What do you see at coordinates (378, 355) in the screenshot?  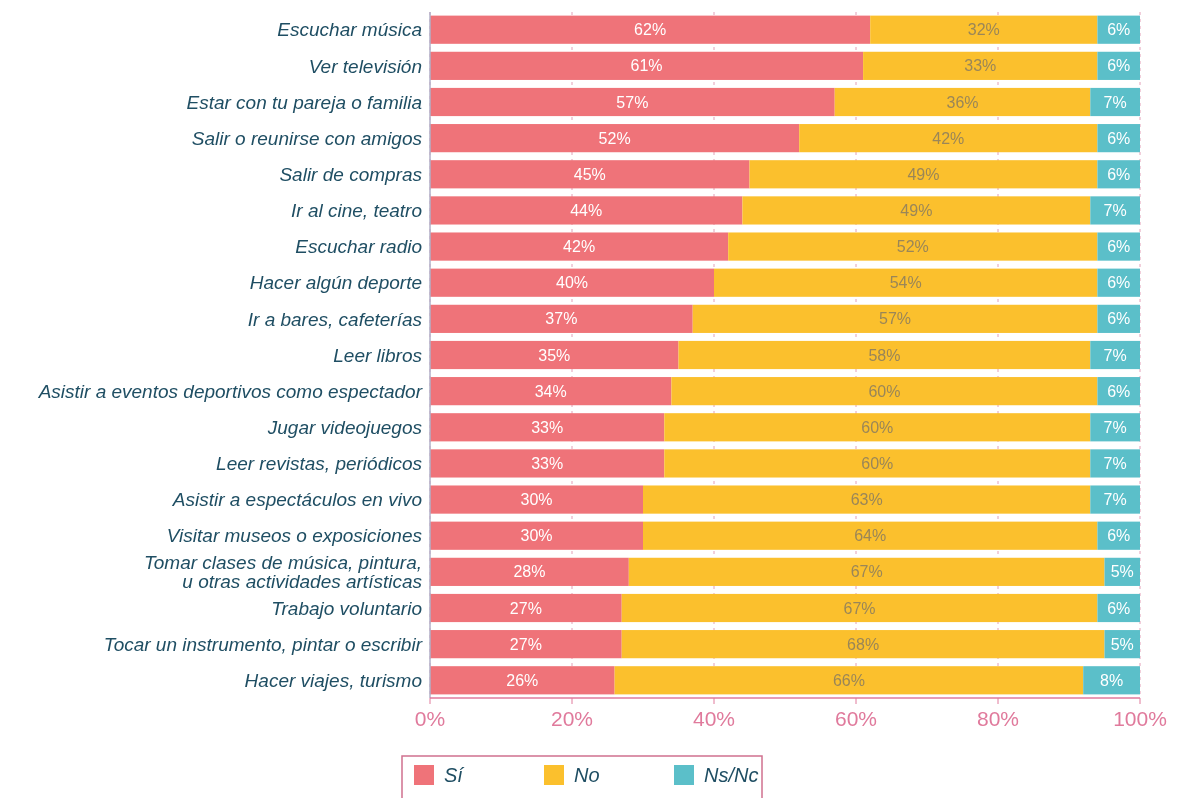 I see `y-tick-label: Leer libros` at bounding box center [378, 355].